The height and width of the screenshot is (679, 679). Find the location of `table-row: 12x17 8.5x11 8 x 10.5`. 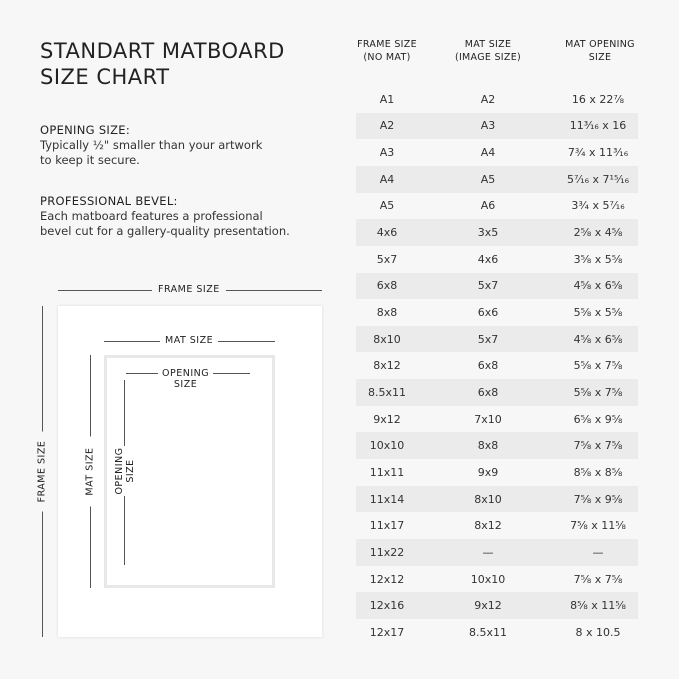

table-row: 12x17 8.5x11 8 x 10.5 is located at coordinates (497, 632).